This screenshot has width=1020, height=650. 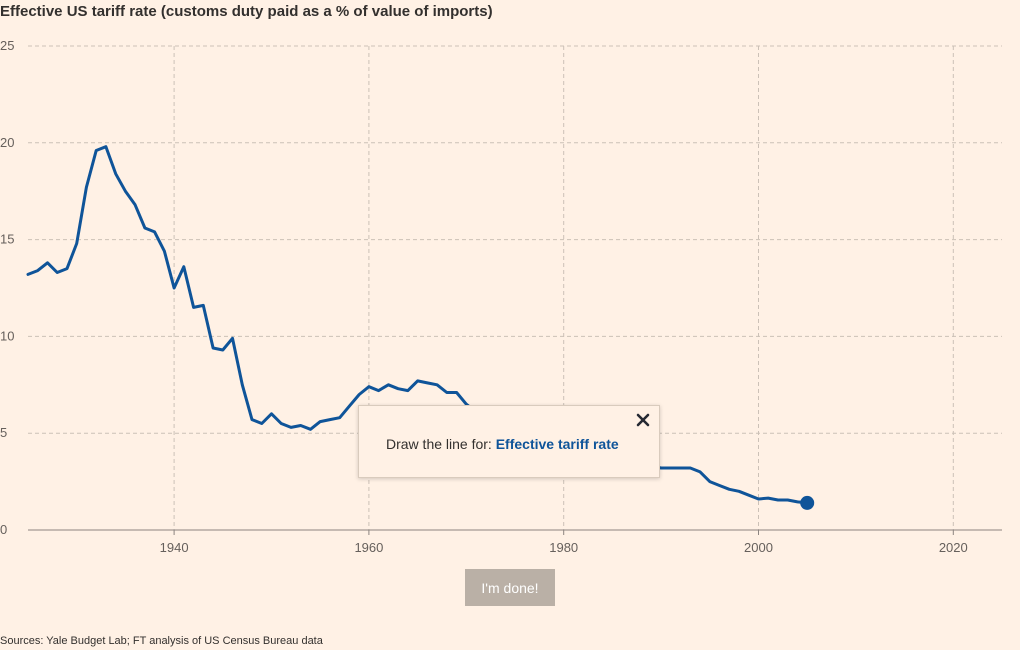 What do you see at coordinates (7, 239) in the screenshot?
I see `y-tick-label: 15` at bounding box center [7, 239].